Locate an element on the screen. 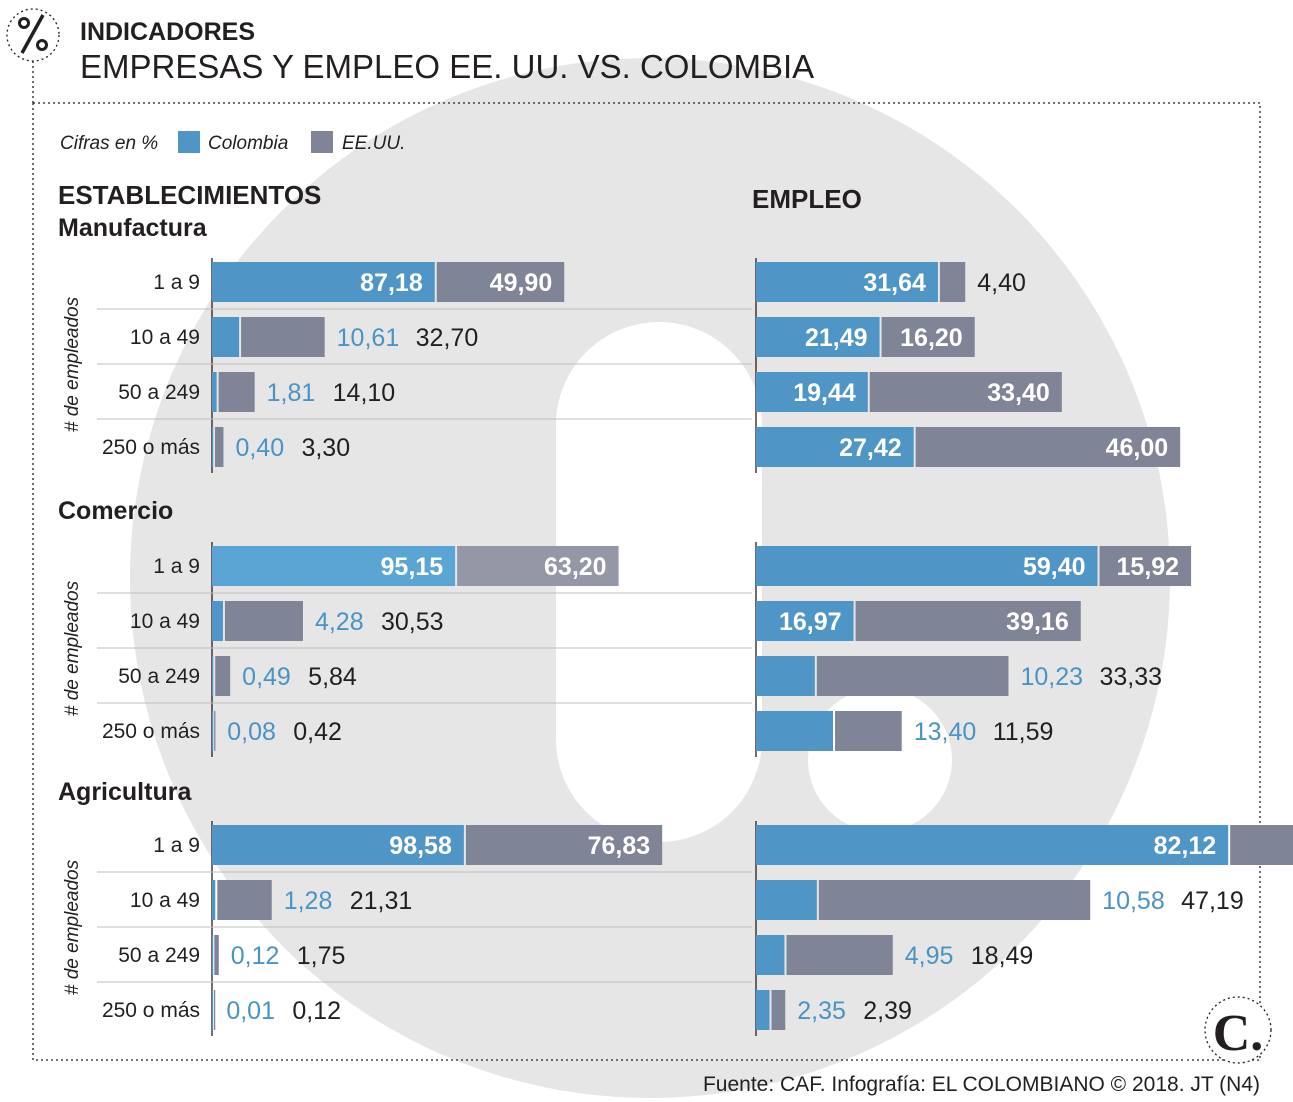 The height and width of the screenshot is (1102, 1293). value-colombia-empleo: 4,95 is located at coordinates (929, 956).